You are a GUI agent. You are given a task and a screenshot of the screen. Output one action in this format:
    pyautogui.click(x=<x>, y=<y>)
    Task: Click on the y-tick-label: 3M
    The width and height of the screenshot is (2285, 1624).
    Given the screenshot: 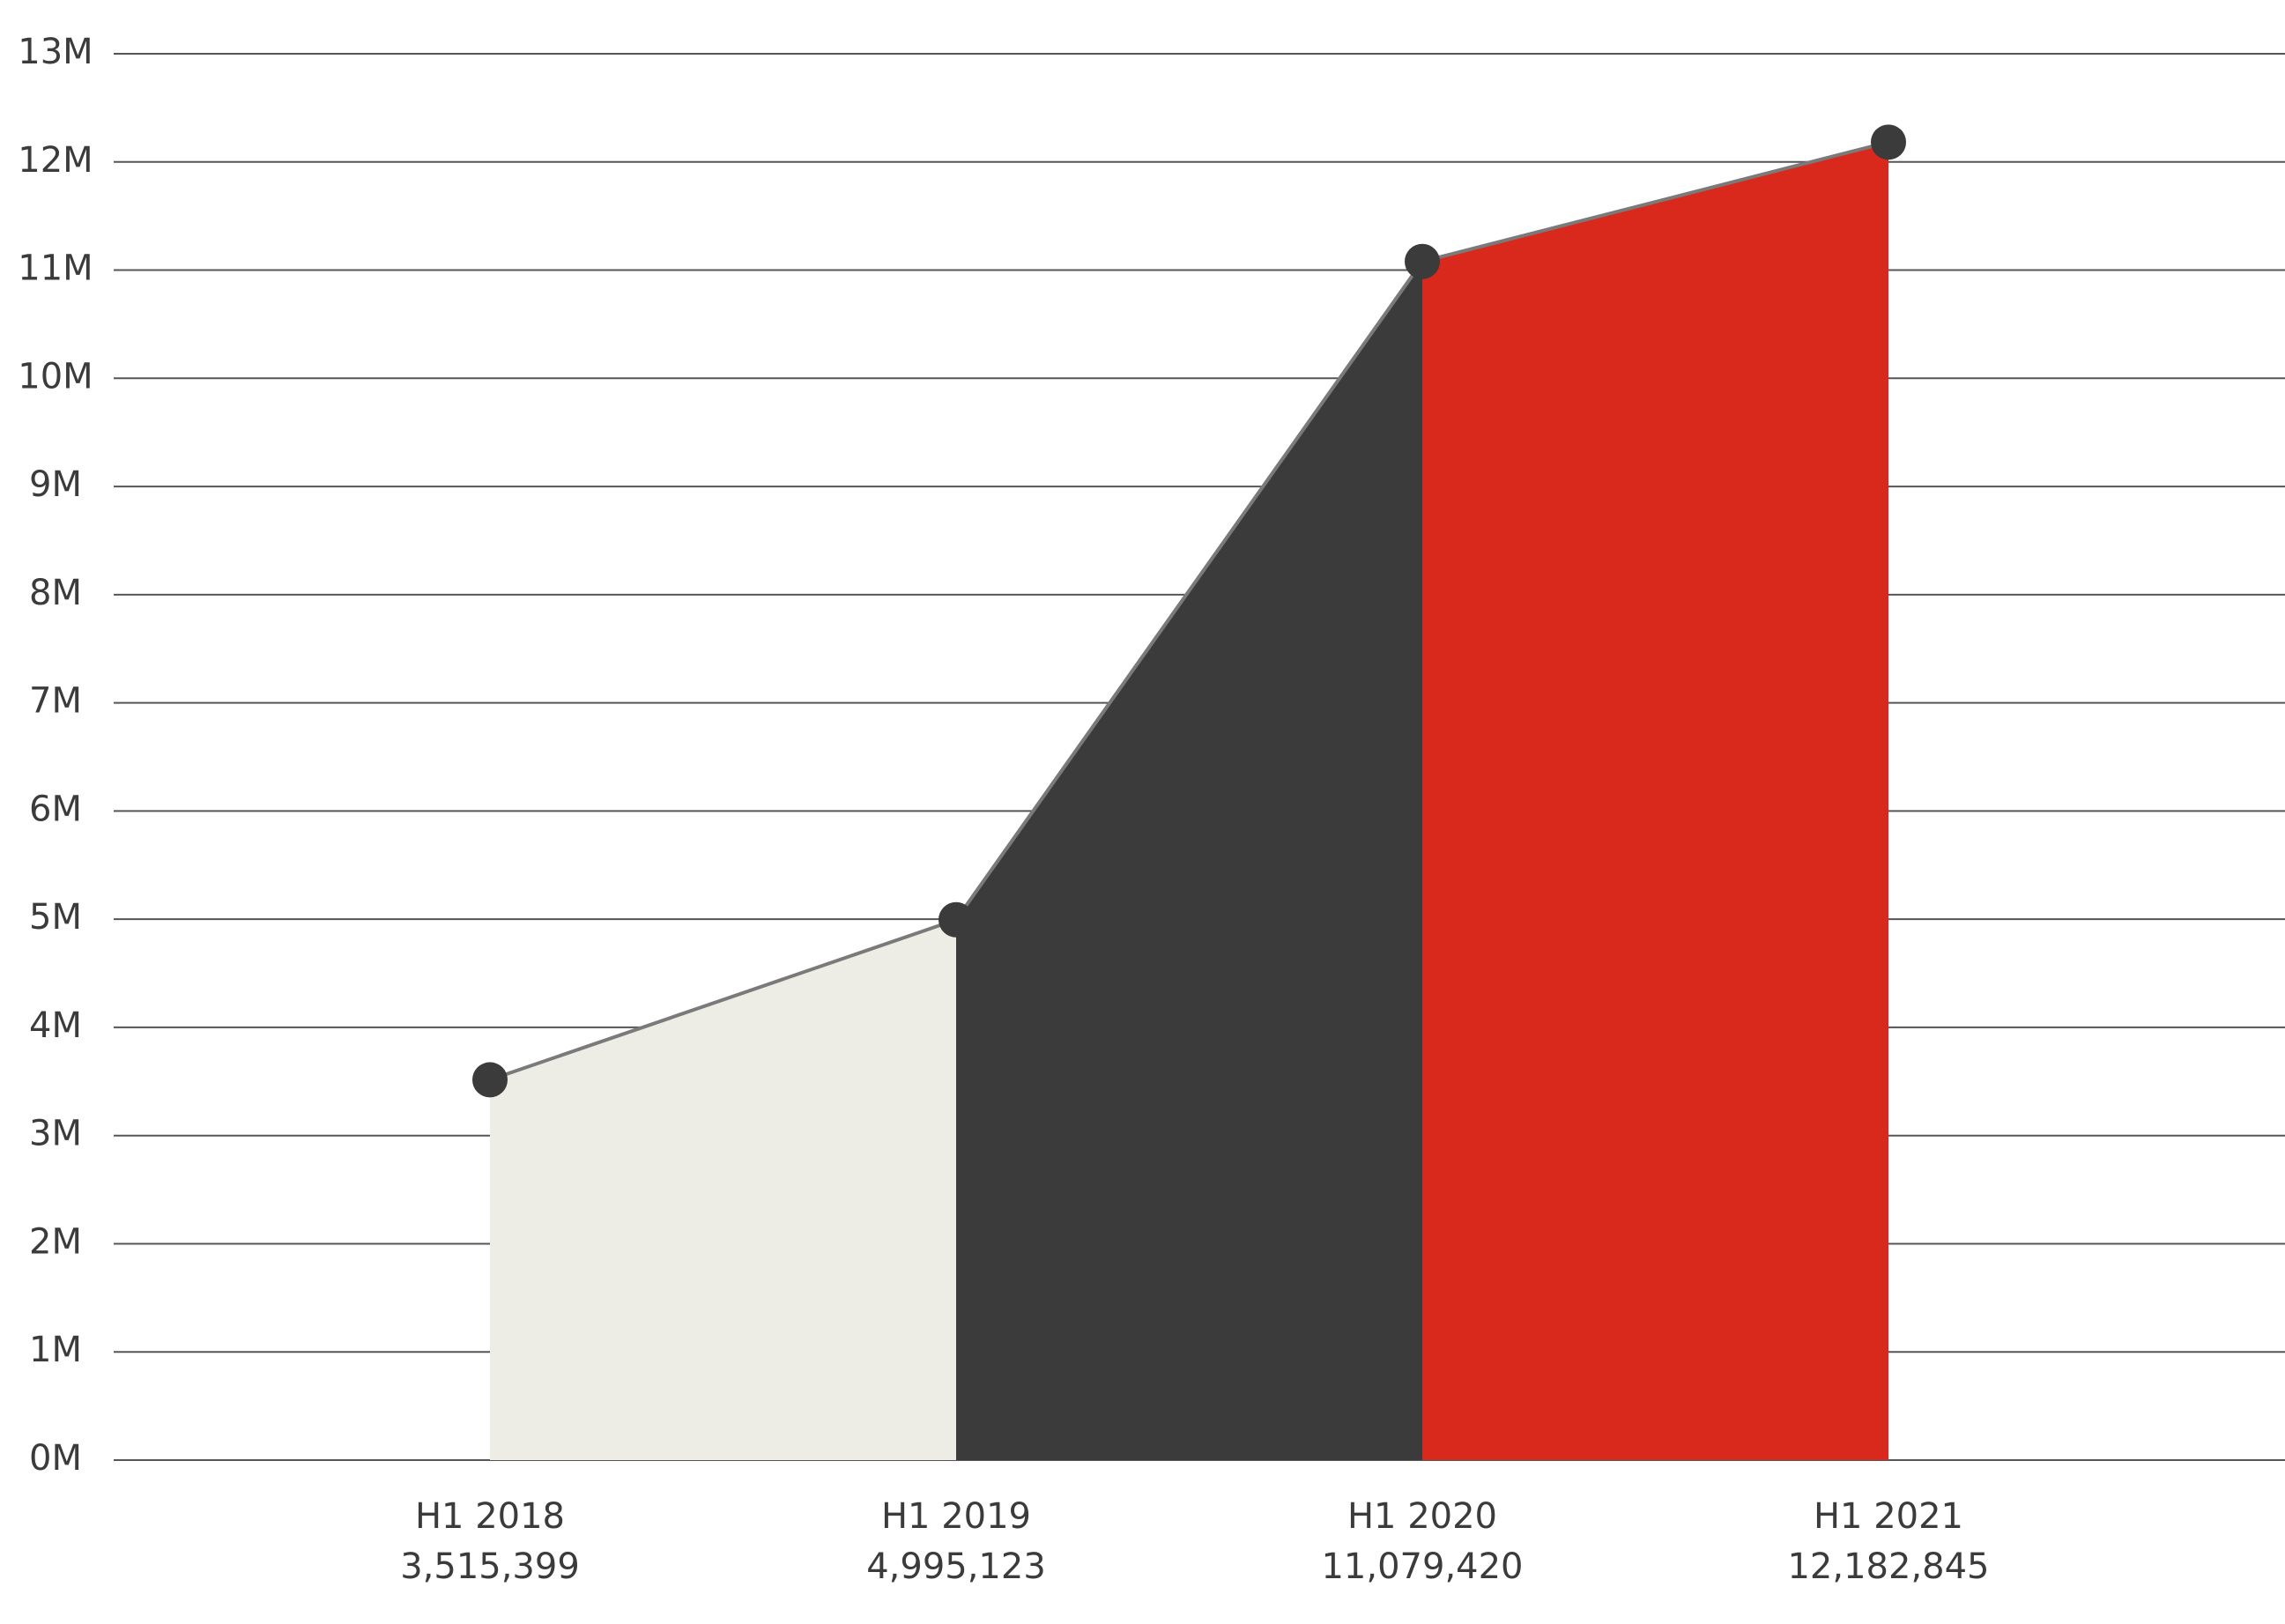 What is the action you would take?
    pyautogui.click(x=55, y=1134)
    